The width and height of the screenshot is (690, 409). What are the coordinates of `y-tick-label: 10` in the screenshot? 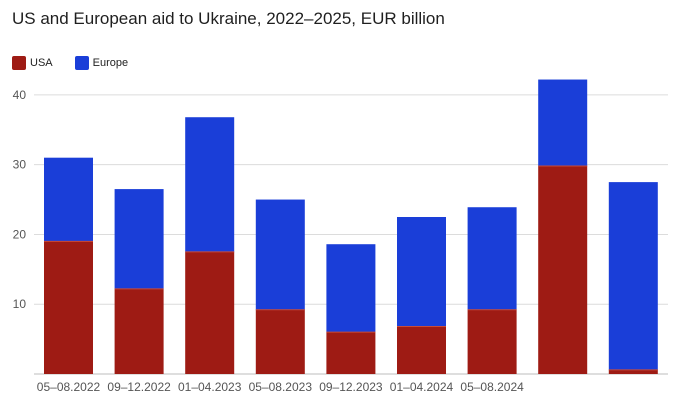 It's located at (20, 304).